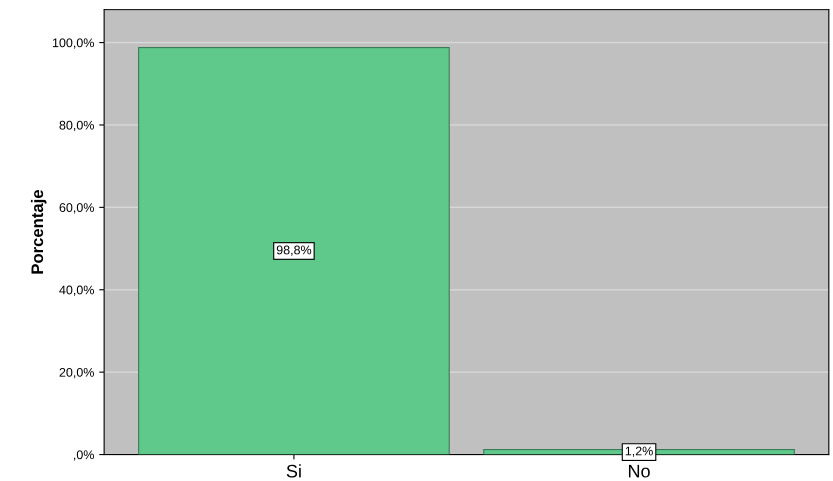 The width and height of the screenshot is (833, 481). I want to click on y-tick-label: 100,0%, so click(73, 43).